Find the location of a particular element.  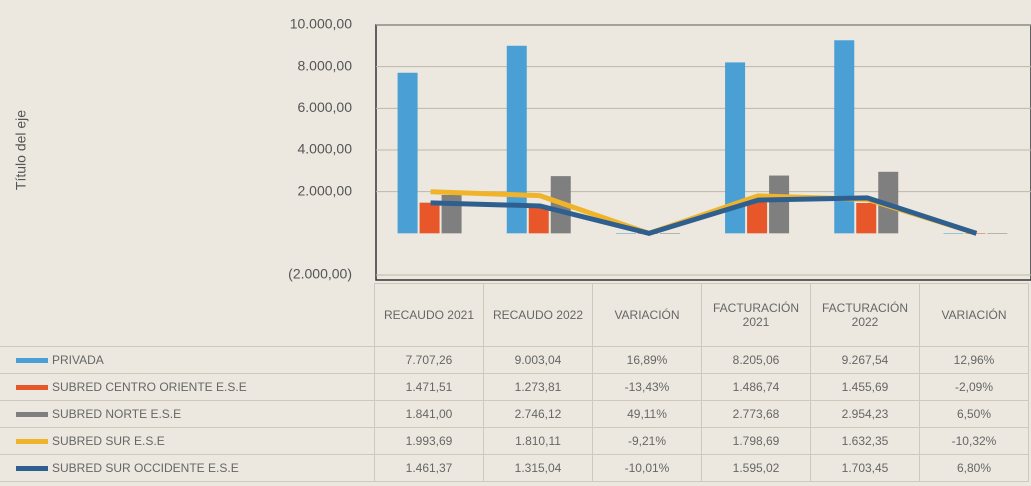

value-cell: 49,11% is located at coordinates (647, 414).